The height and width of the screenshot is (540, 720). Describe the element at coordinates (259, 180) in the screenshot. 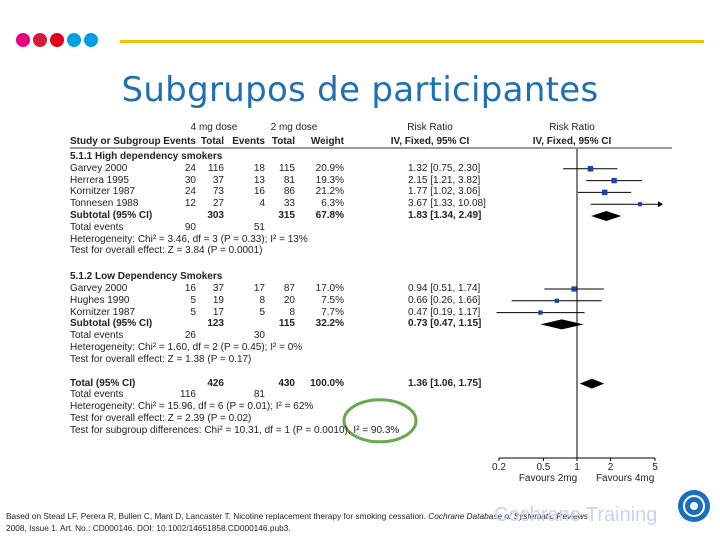

I see `events-2mg: 13` at that location.